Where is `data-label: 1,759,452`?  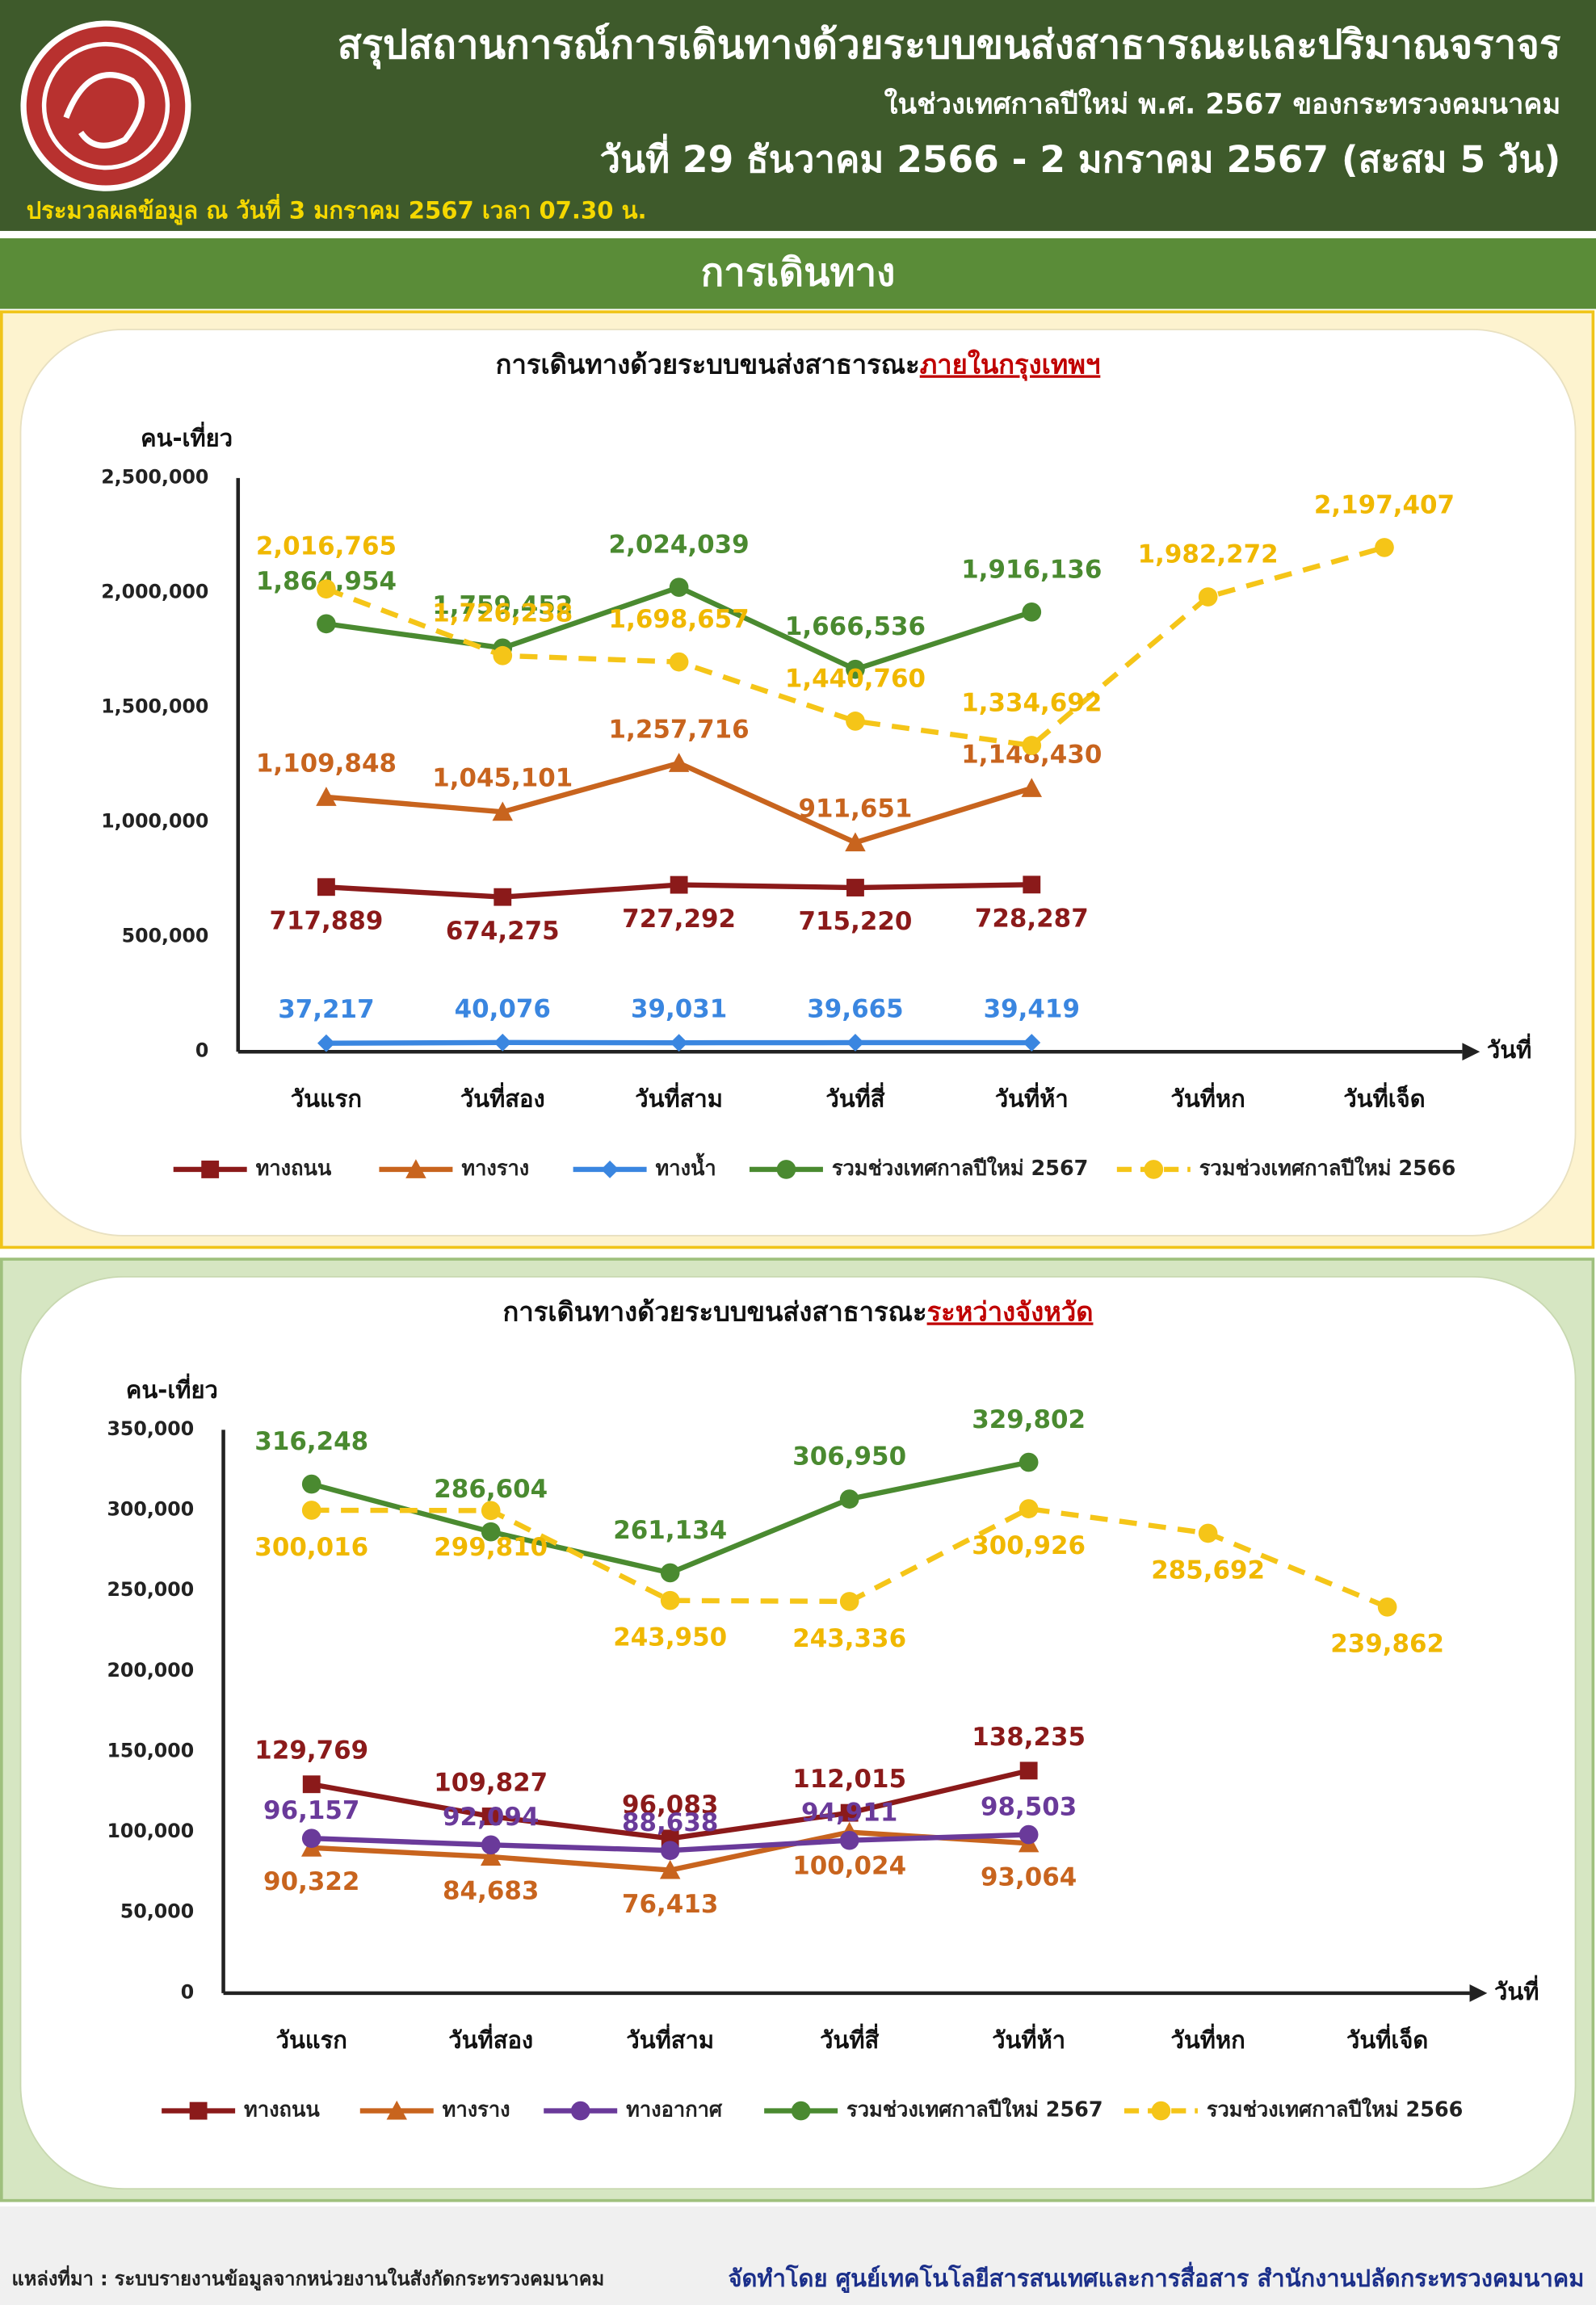 data-label: 1,759,452 is located at coordinates (502, 605).